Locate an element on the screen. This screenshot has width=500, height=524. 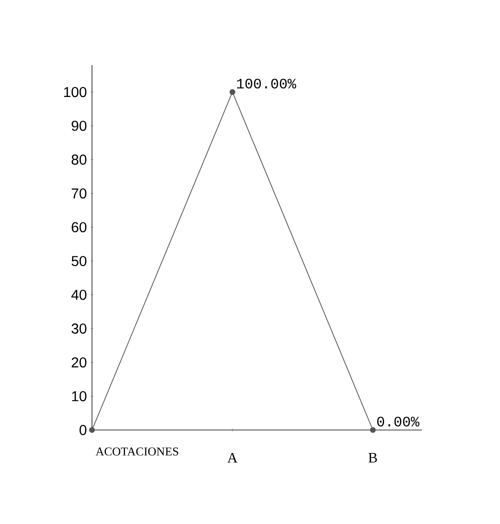
y-tick-label: 20 is located at coordinates (79, 362).